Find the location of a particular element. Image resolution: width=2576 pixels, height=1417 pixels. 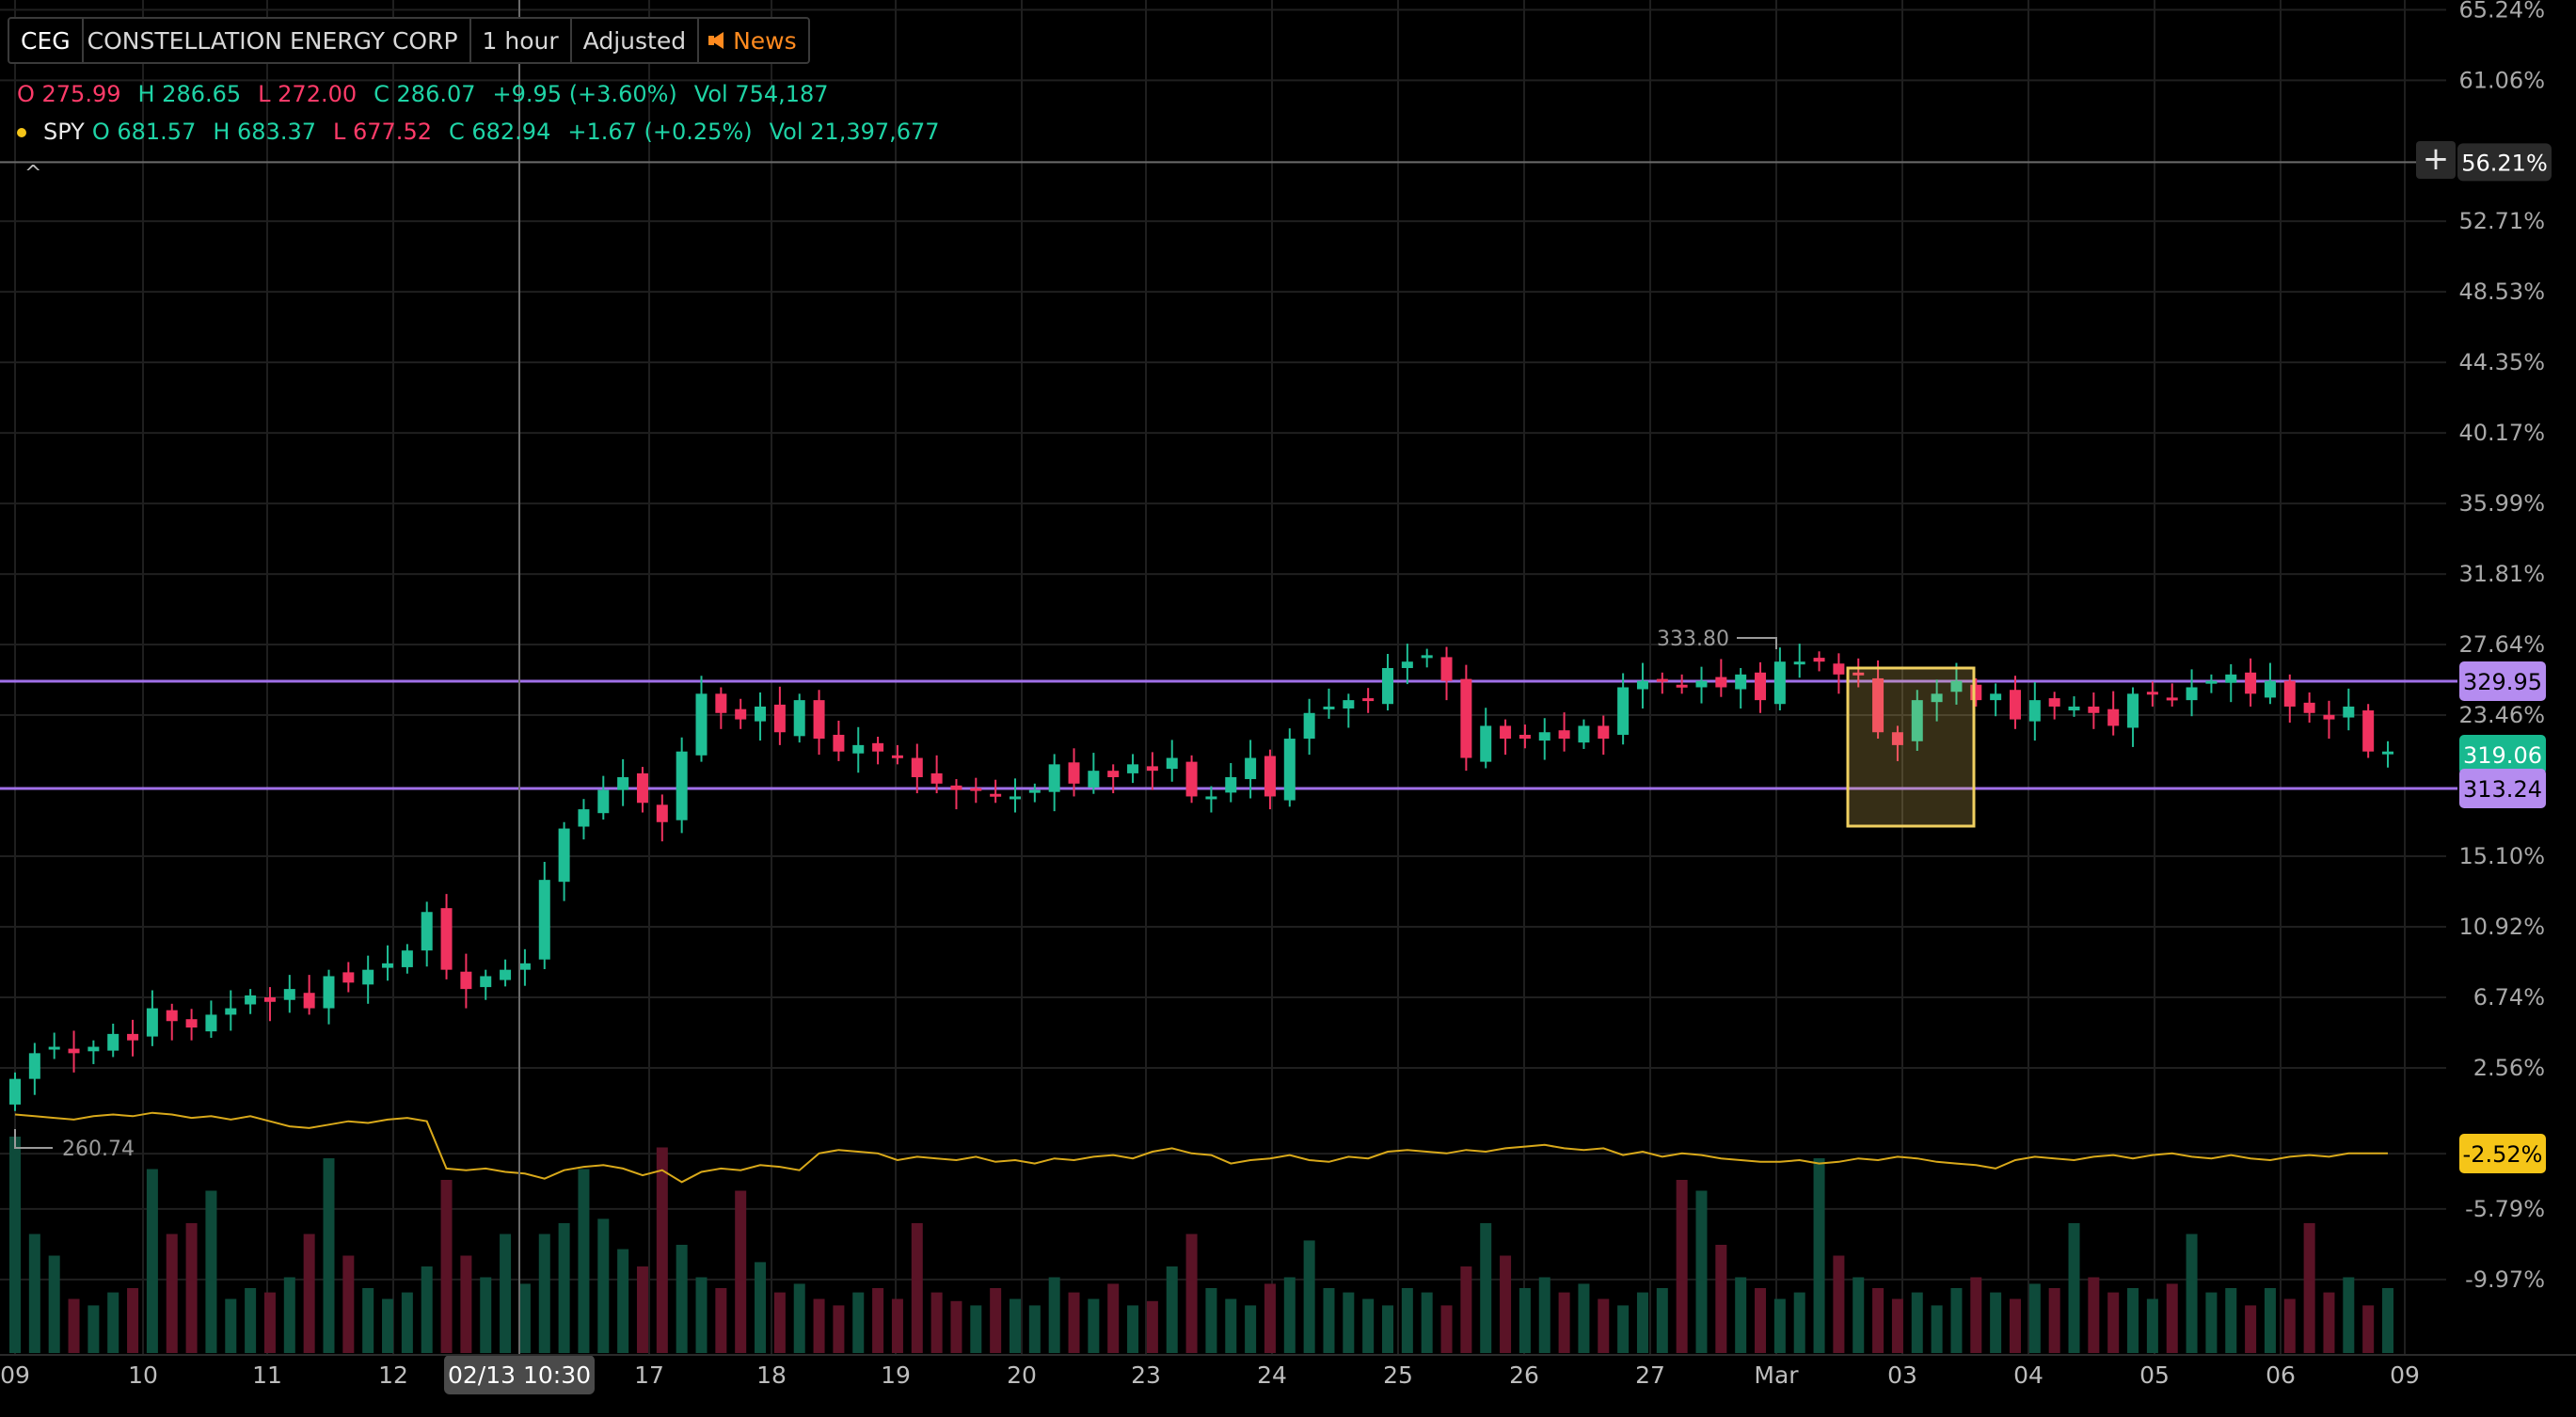

low-annotation: 260.74 is located at coordinates (98, 1149).